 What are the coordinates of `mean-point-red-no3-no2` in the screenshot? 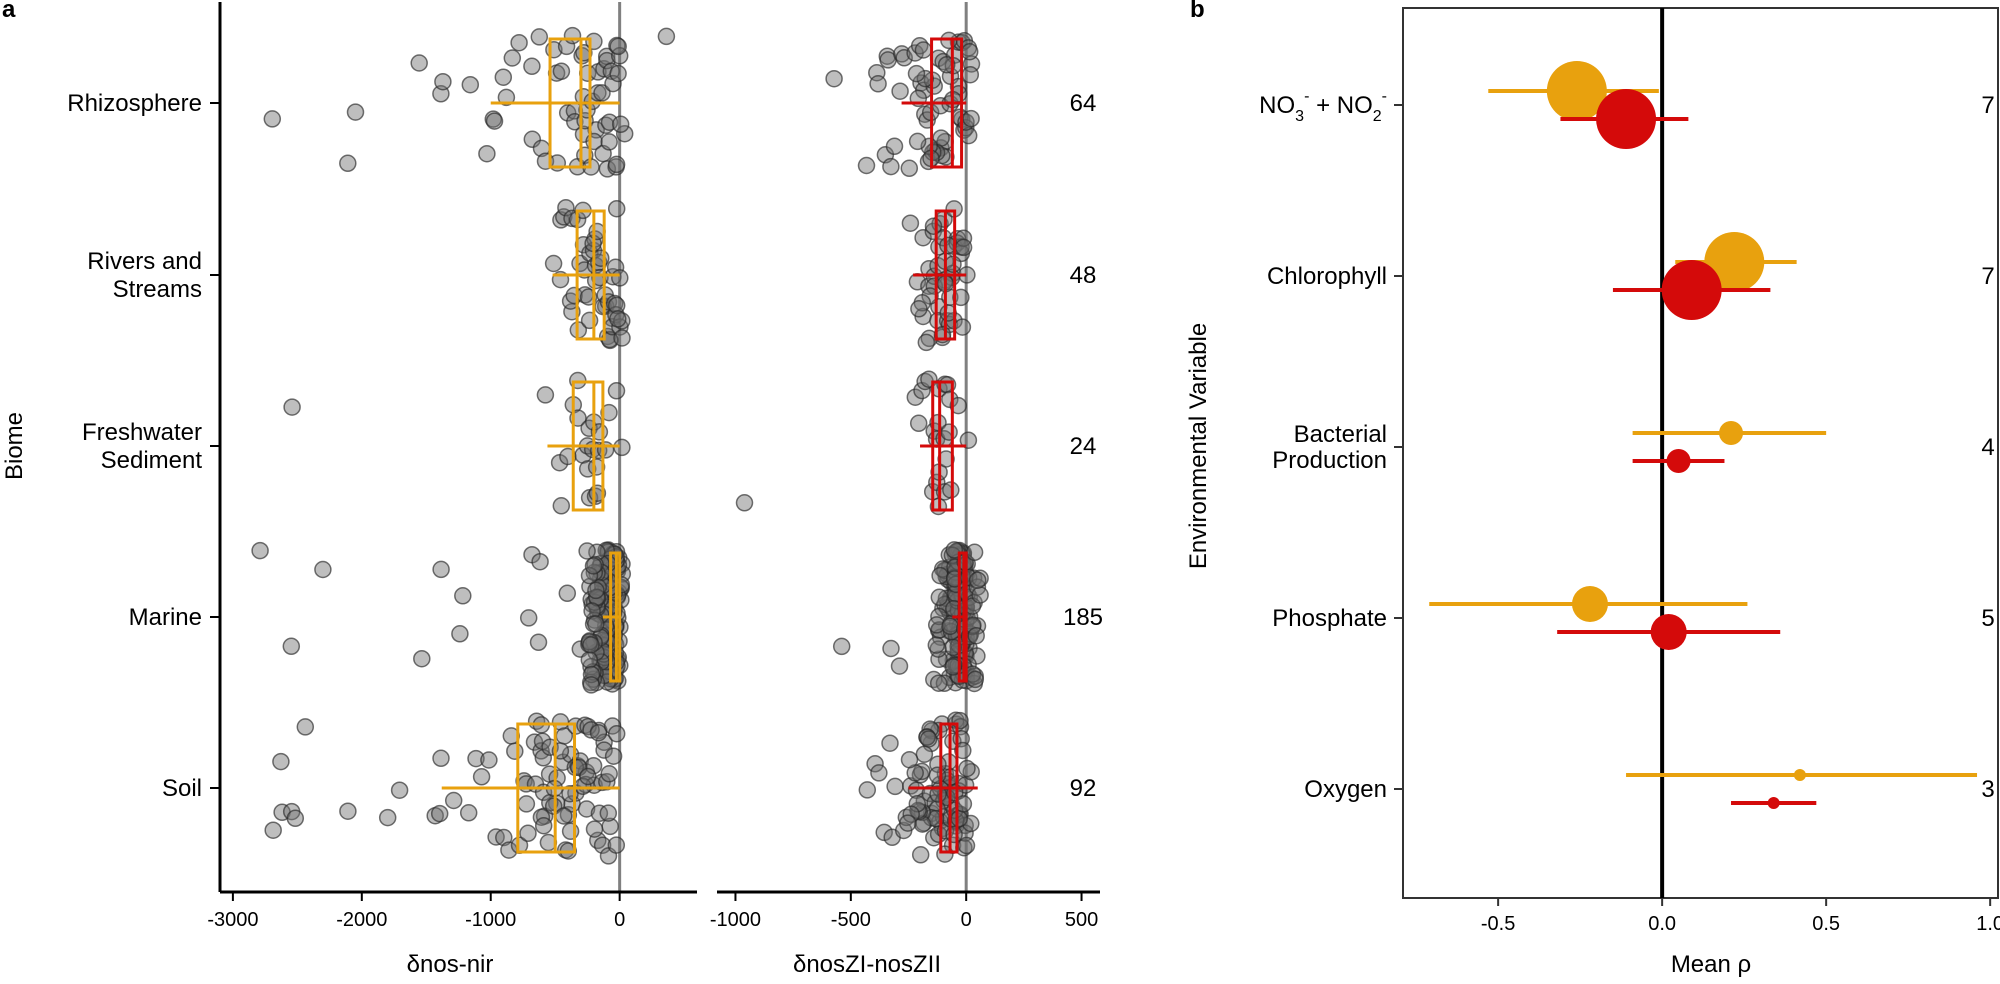 It's located at (1626, 119).